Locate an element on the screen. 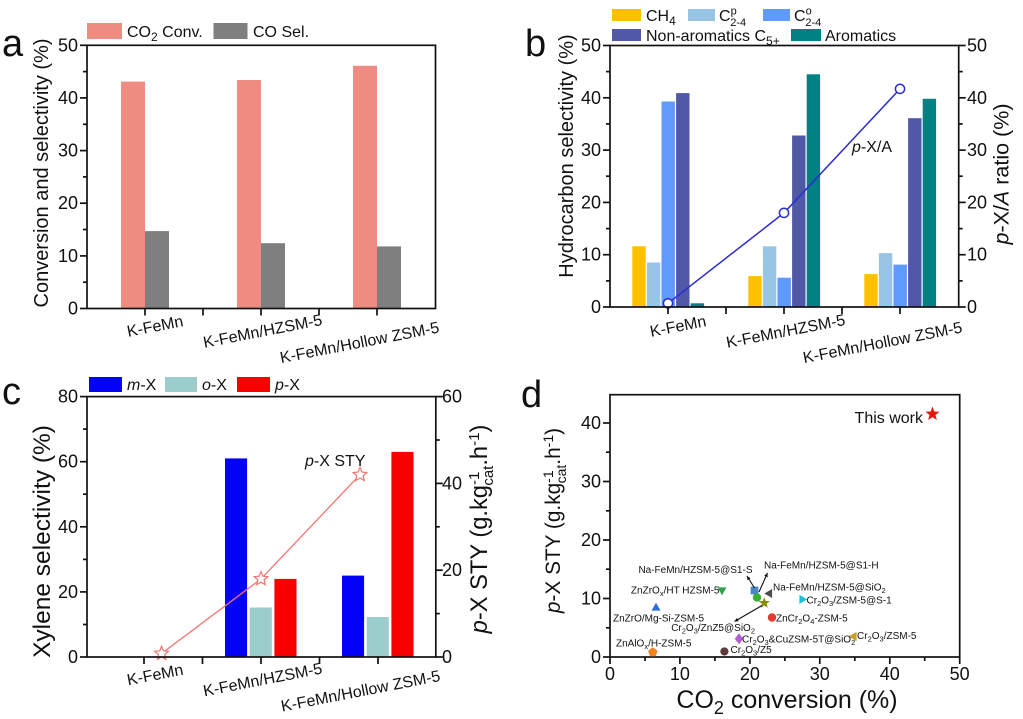  svg-text: Cr2O3&CuZSM-5T@SiO2 is located at coordinates (798, 641).